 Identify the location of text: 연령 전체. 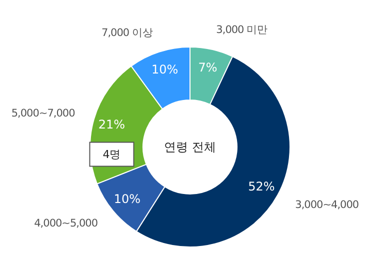
(190, 147).